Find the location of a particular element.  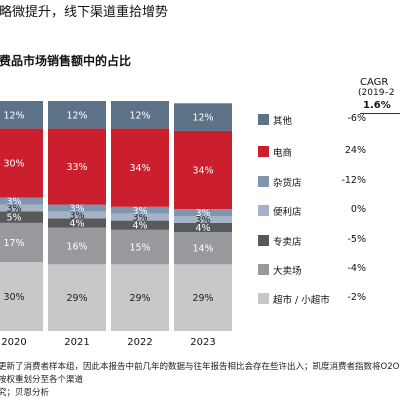

cagr-period: (2019–2 is located at coordinates (376, 93).